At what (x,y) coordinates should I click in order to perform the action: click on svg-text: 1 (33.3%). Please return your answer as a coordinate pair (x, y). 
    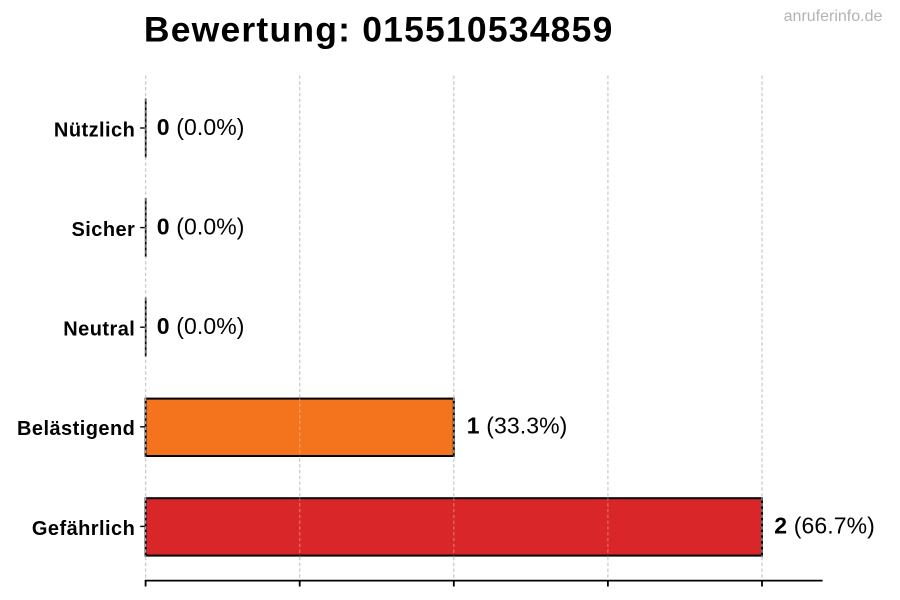
    Looking at the image, I should click on (517, 426).